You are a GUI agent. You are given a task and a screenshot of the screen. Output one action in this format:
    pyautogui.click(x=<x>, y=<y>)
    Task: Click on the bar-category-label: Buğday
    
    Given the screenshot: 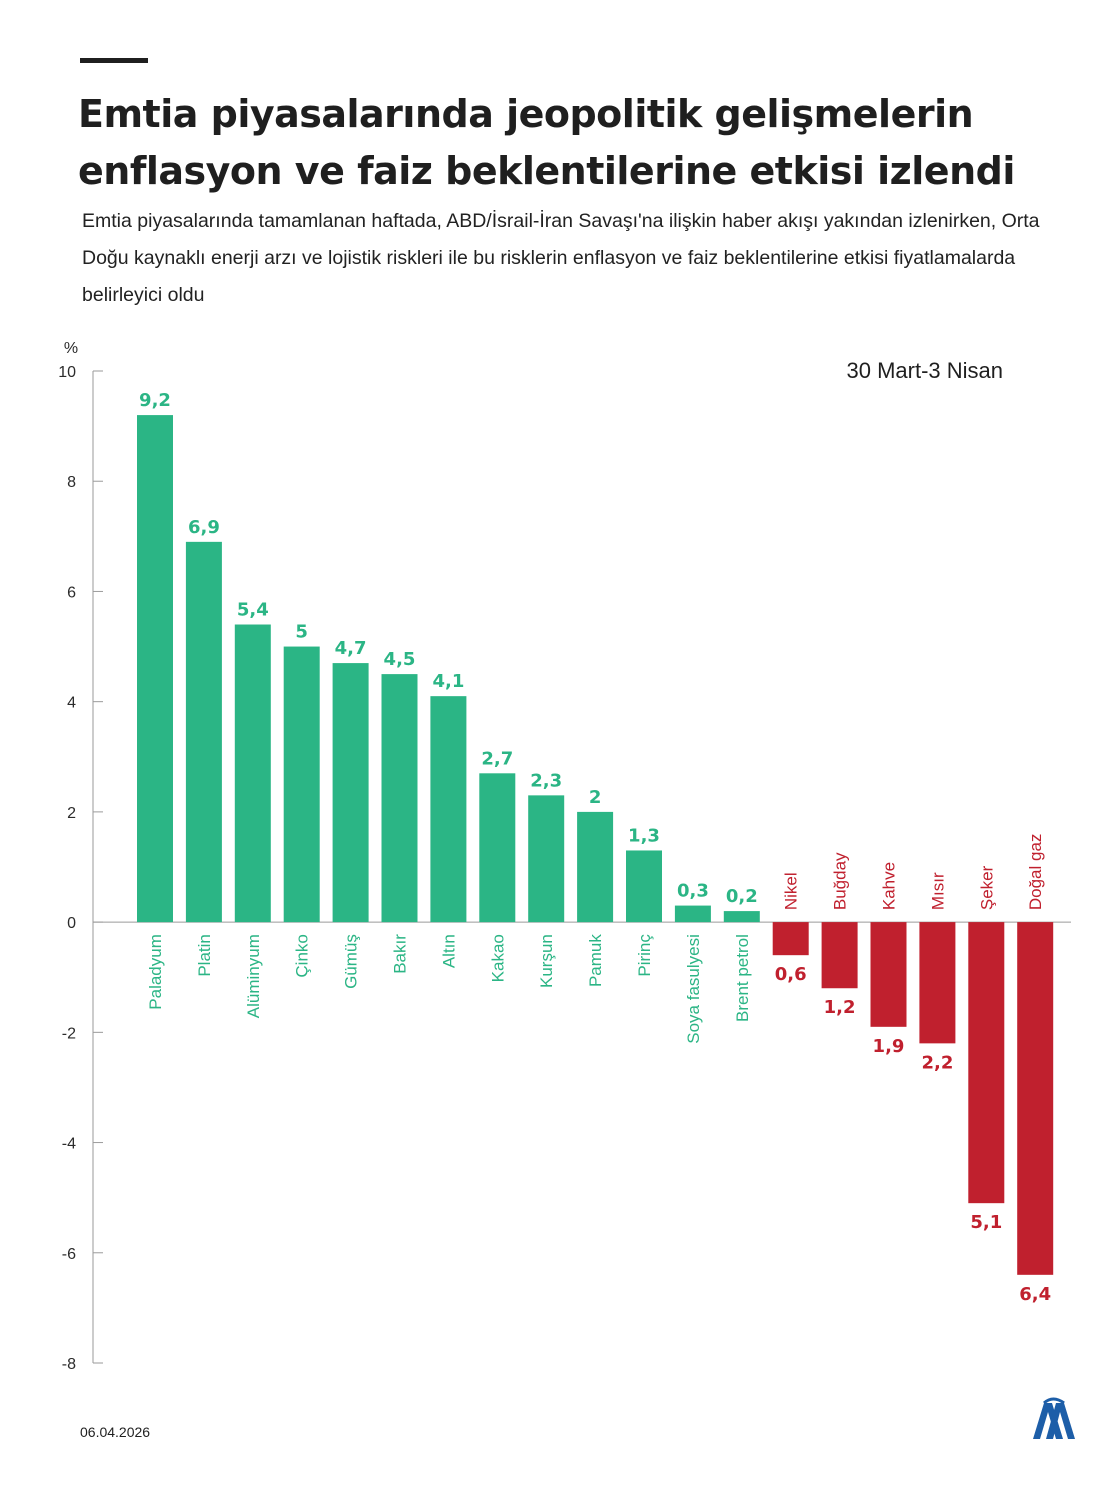 What is the action you would take?
    pyautogui.click(x=840, y=881)
    